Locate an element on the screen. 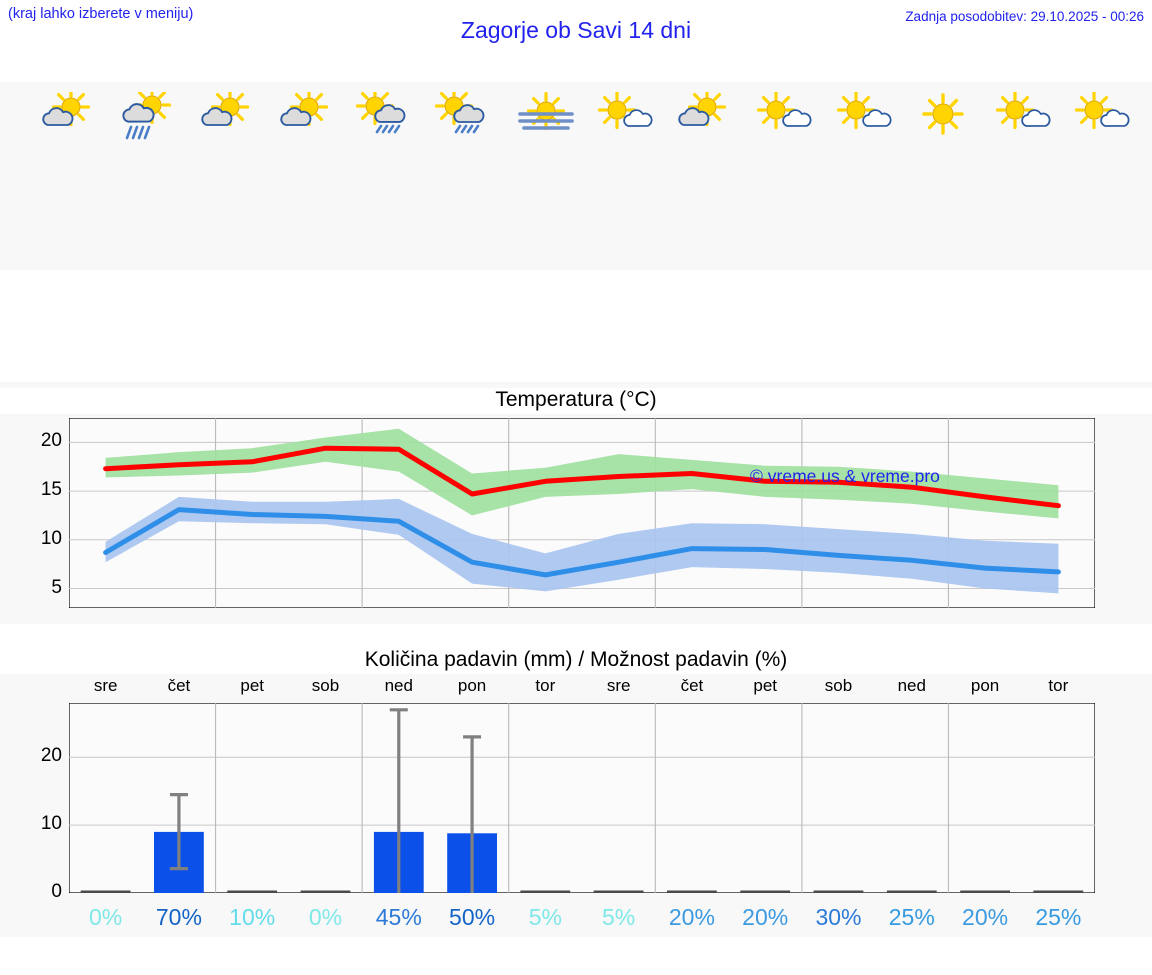 The width and height of the screenshot is (1152, 975). temperature-y-tick: 15 is located at coordinates (51, 490).